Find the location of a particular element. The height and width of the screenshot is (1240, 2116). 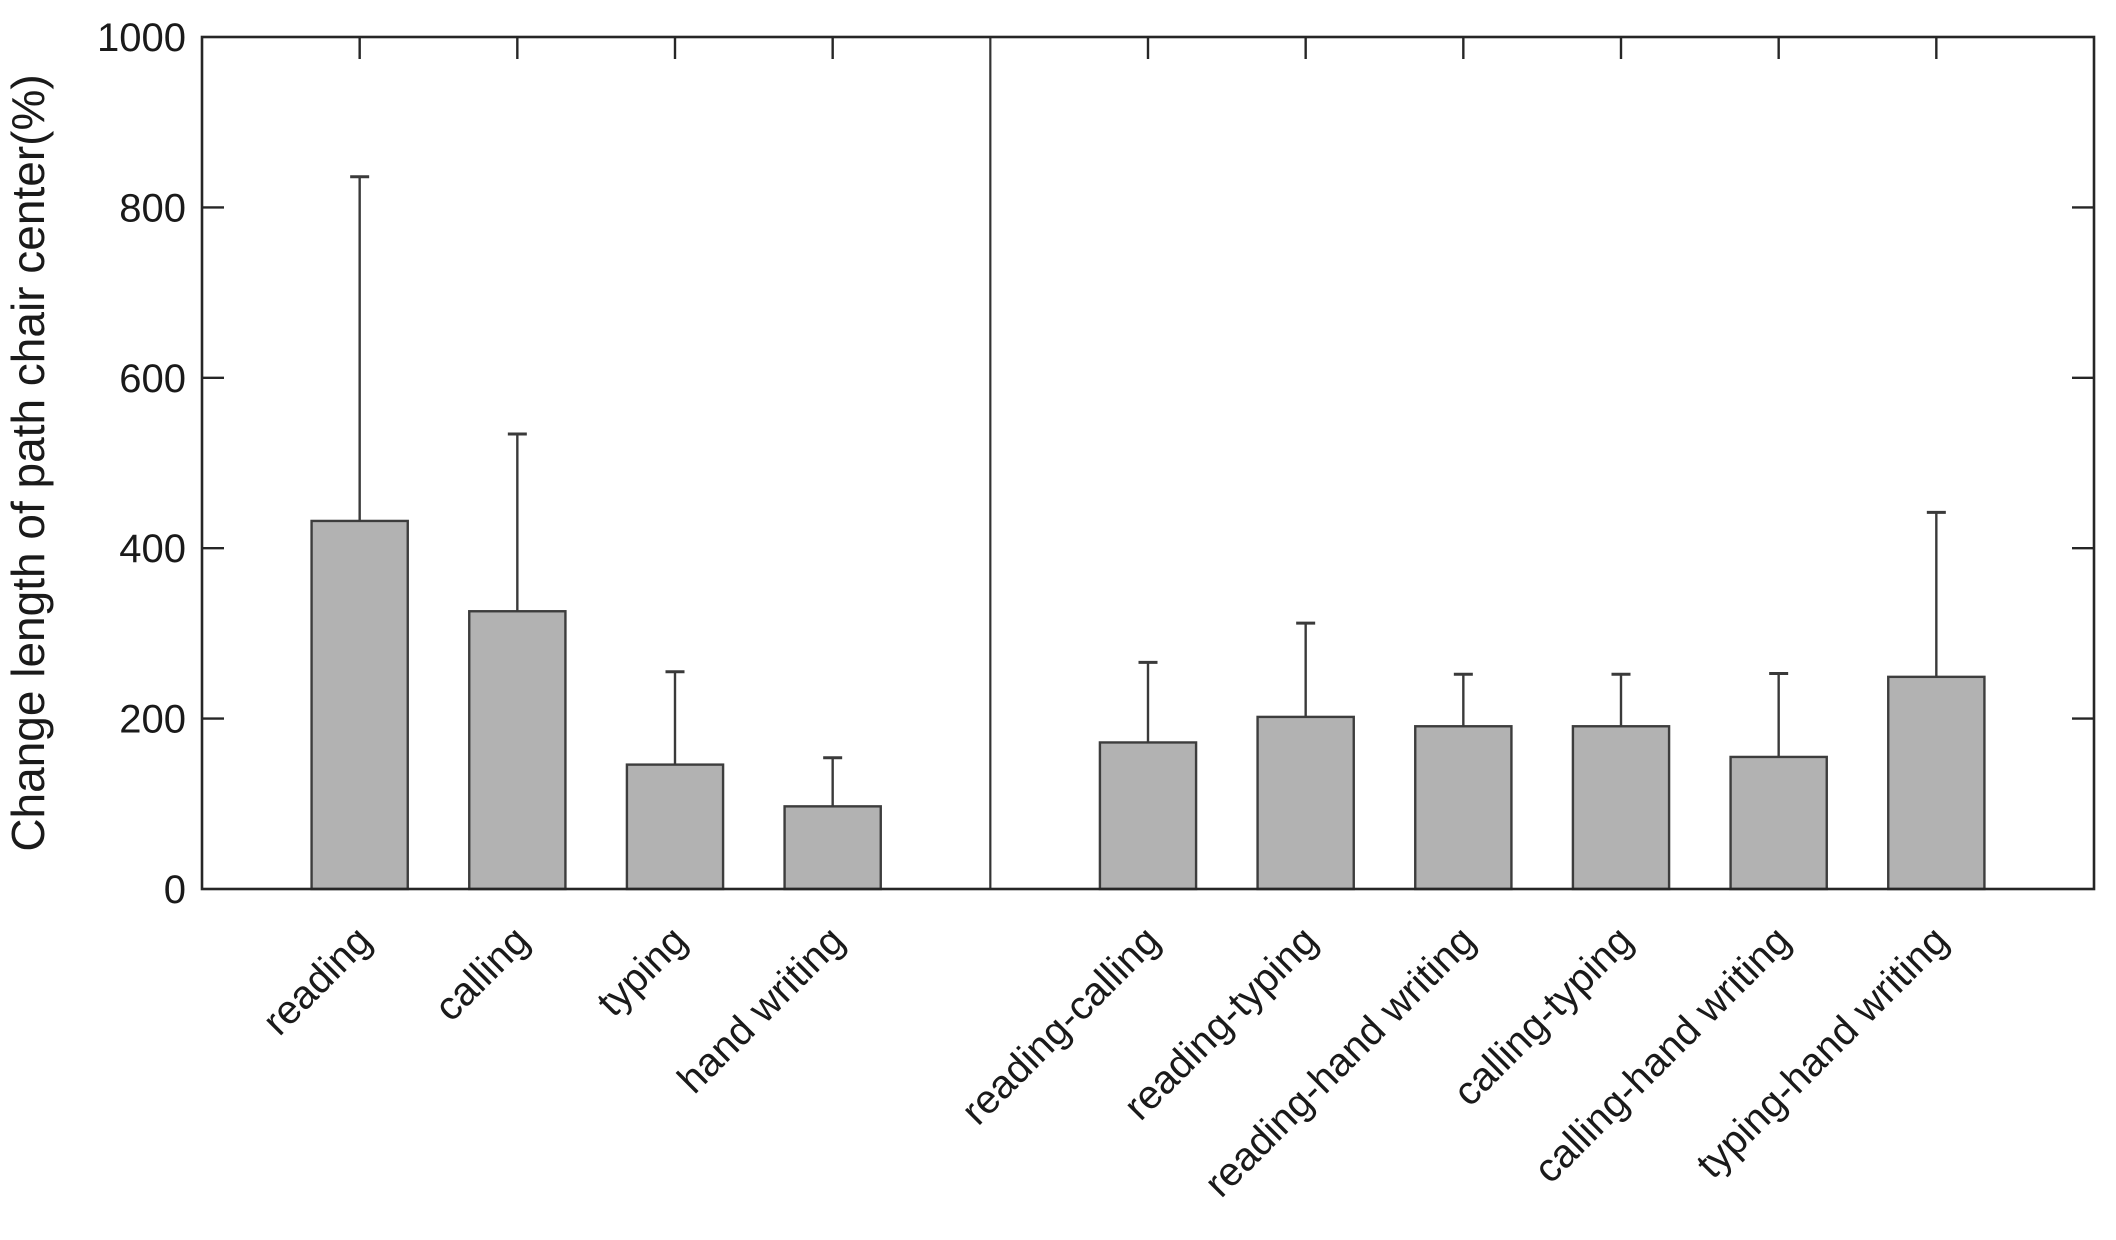

x-tick-label-reading-hand-writing: reading-hand writing is located at coordinates (1339, 1061).